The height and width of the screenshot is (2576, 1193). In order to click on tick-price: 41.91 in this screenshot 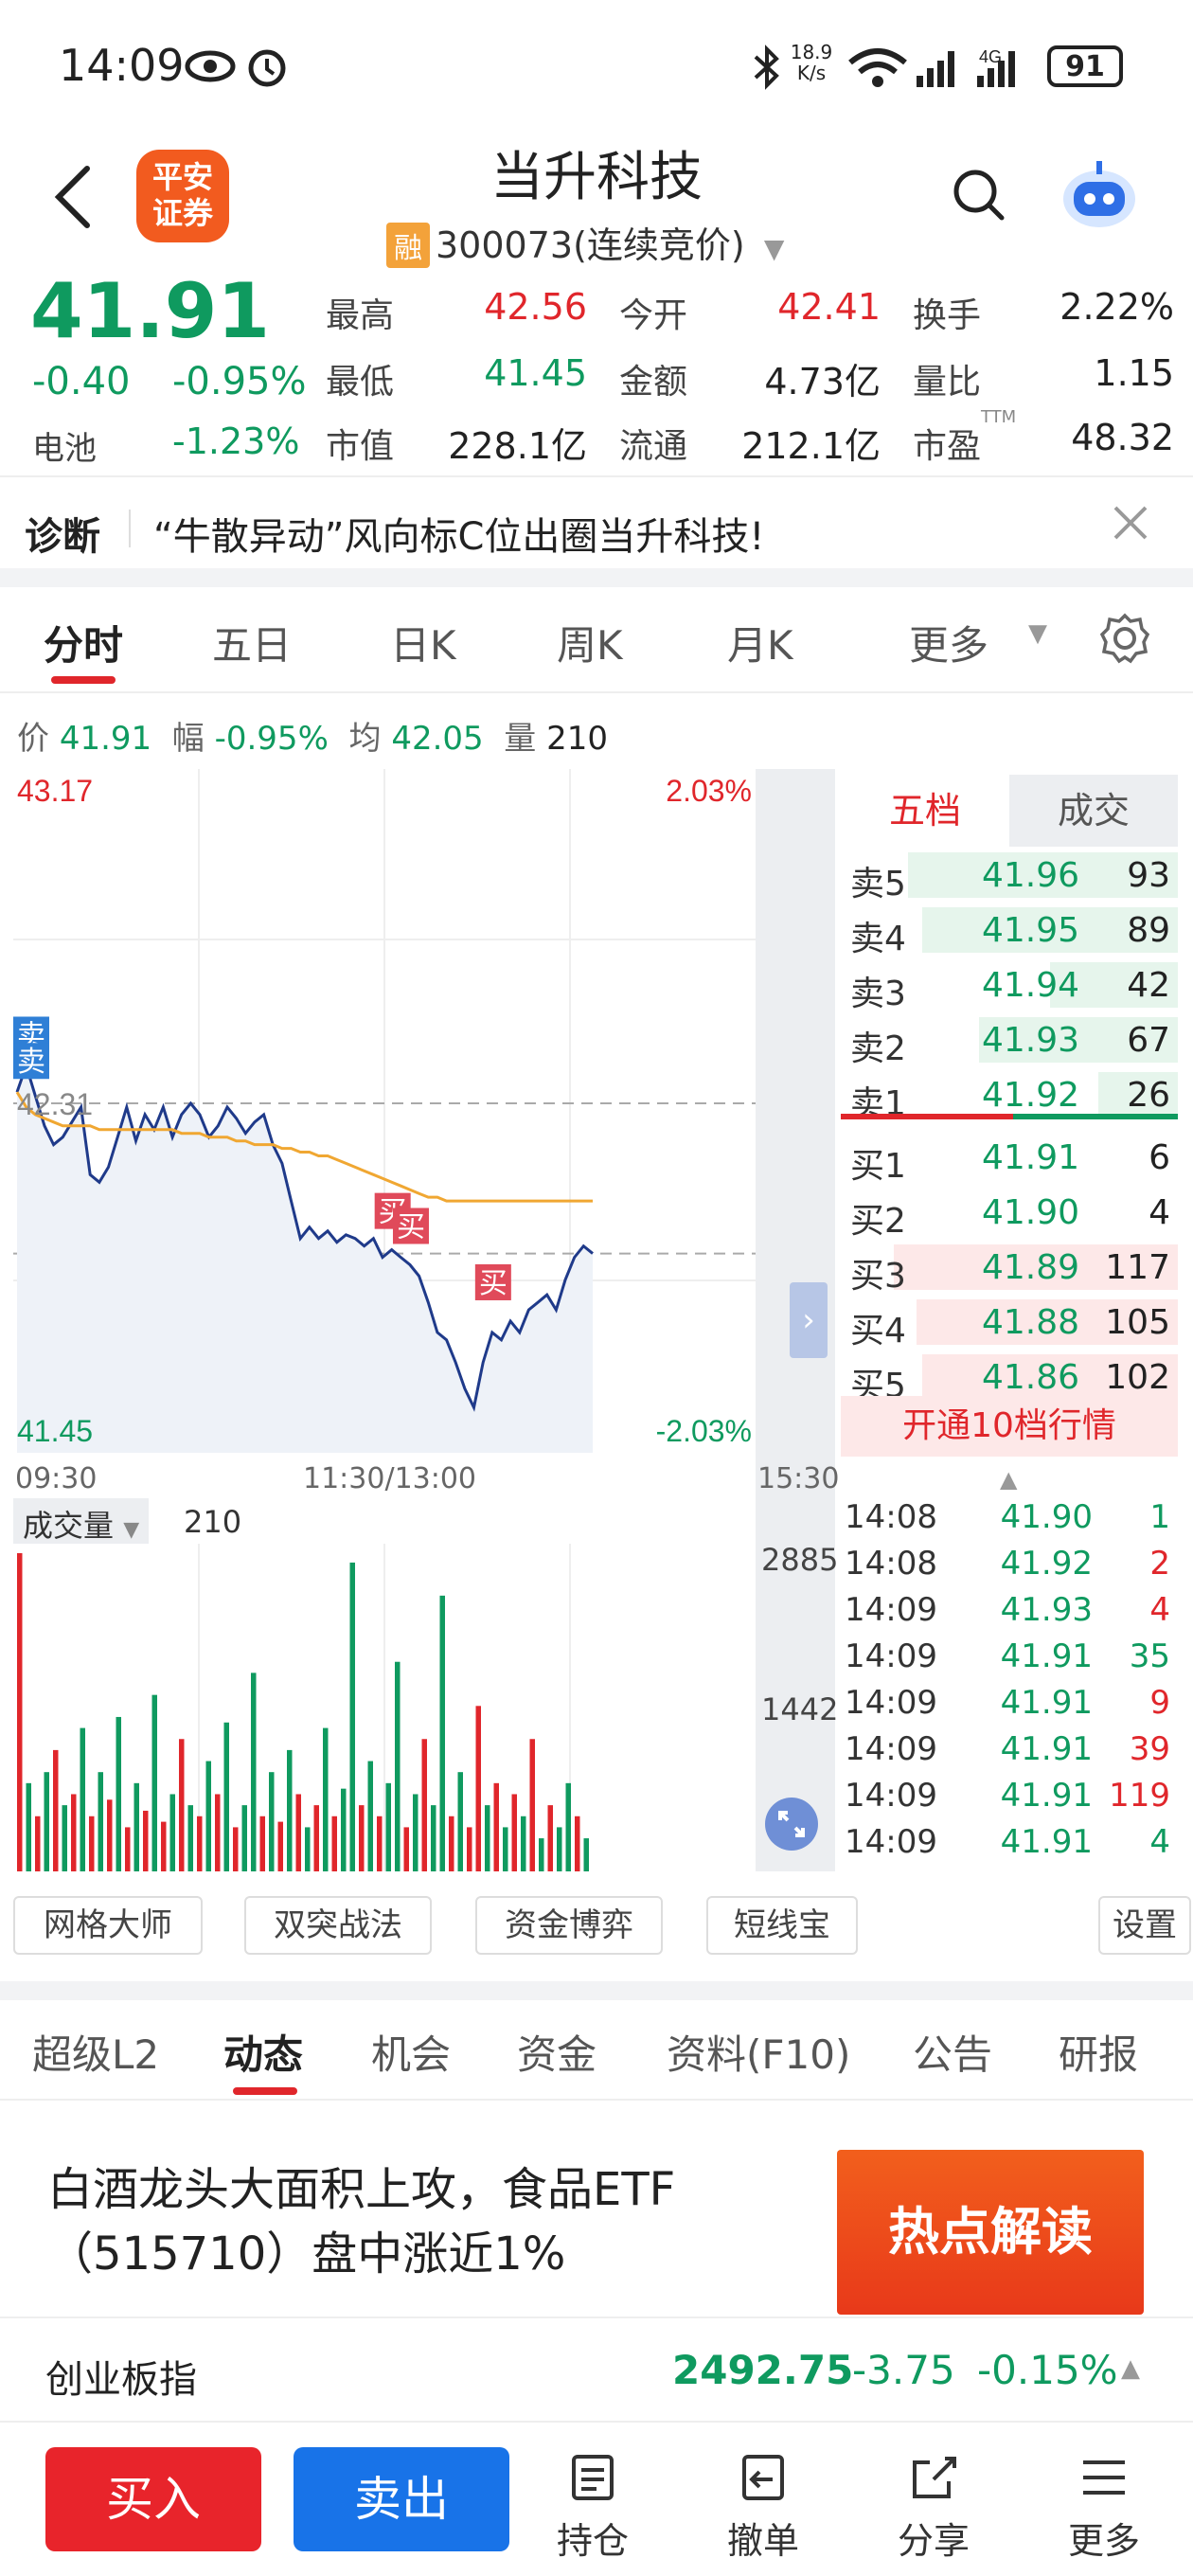, I will do `click(1046, 1749)`.